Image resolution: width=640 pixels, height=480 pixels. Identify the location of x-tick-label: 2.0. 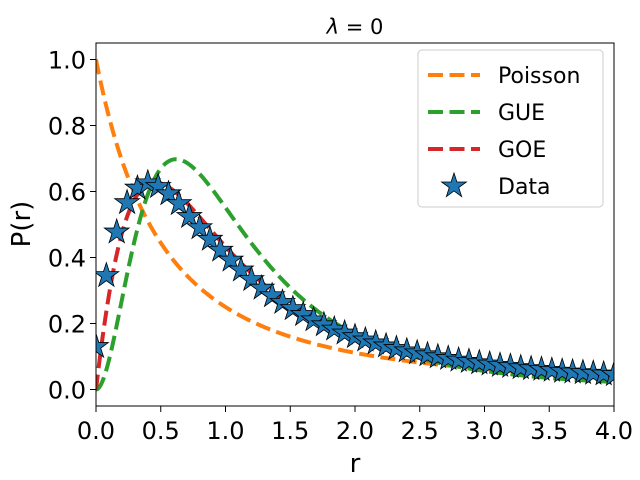
(355, 431).